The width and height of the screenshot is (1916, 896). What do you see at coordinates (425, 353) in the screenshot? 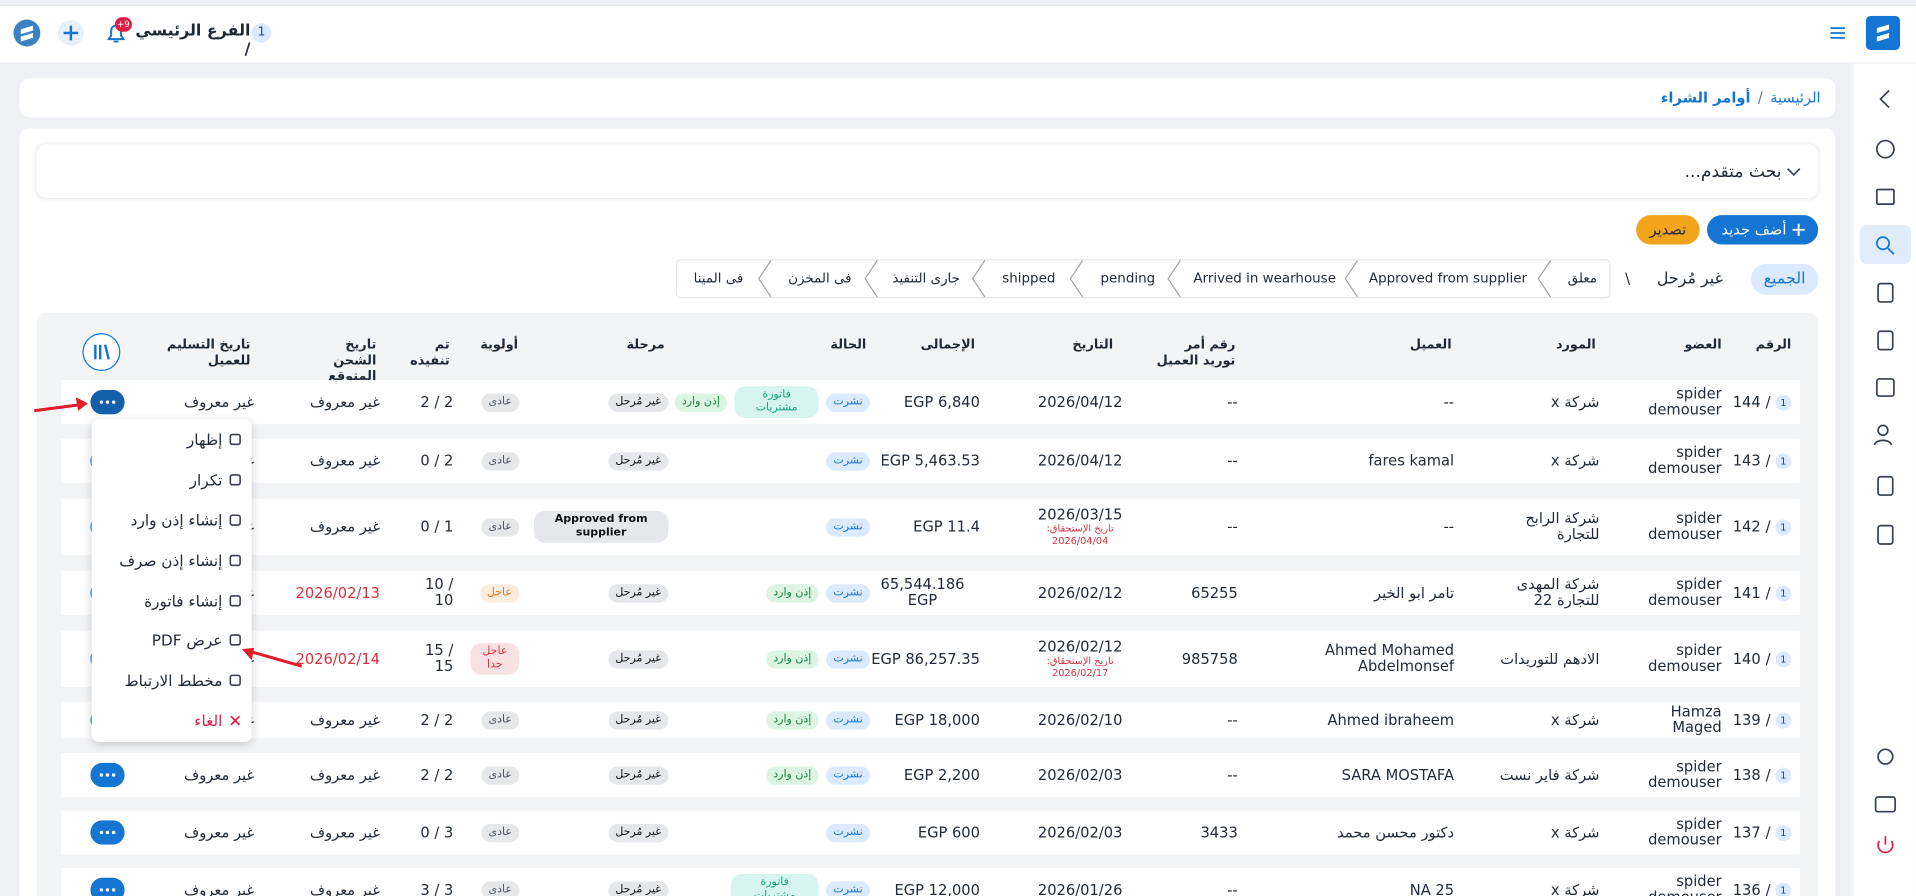
I see `column-header: تم تنفيذه` at bounding box center [425, 353].